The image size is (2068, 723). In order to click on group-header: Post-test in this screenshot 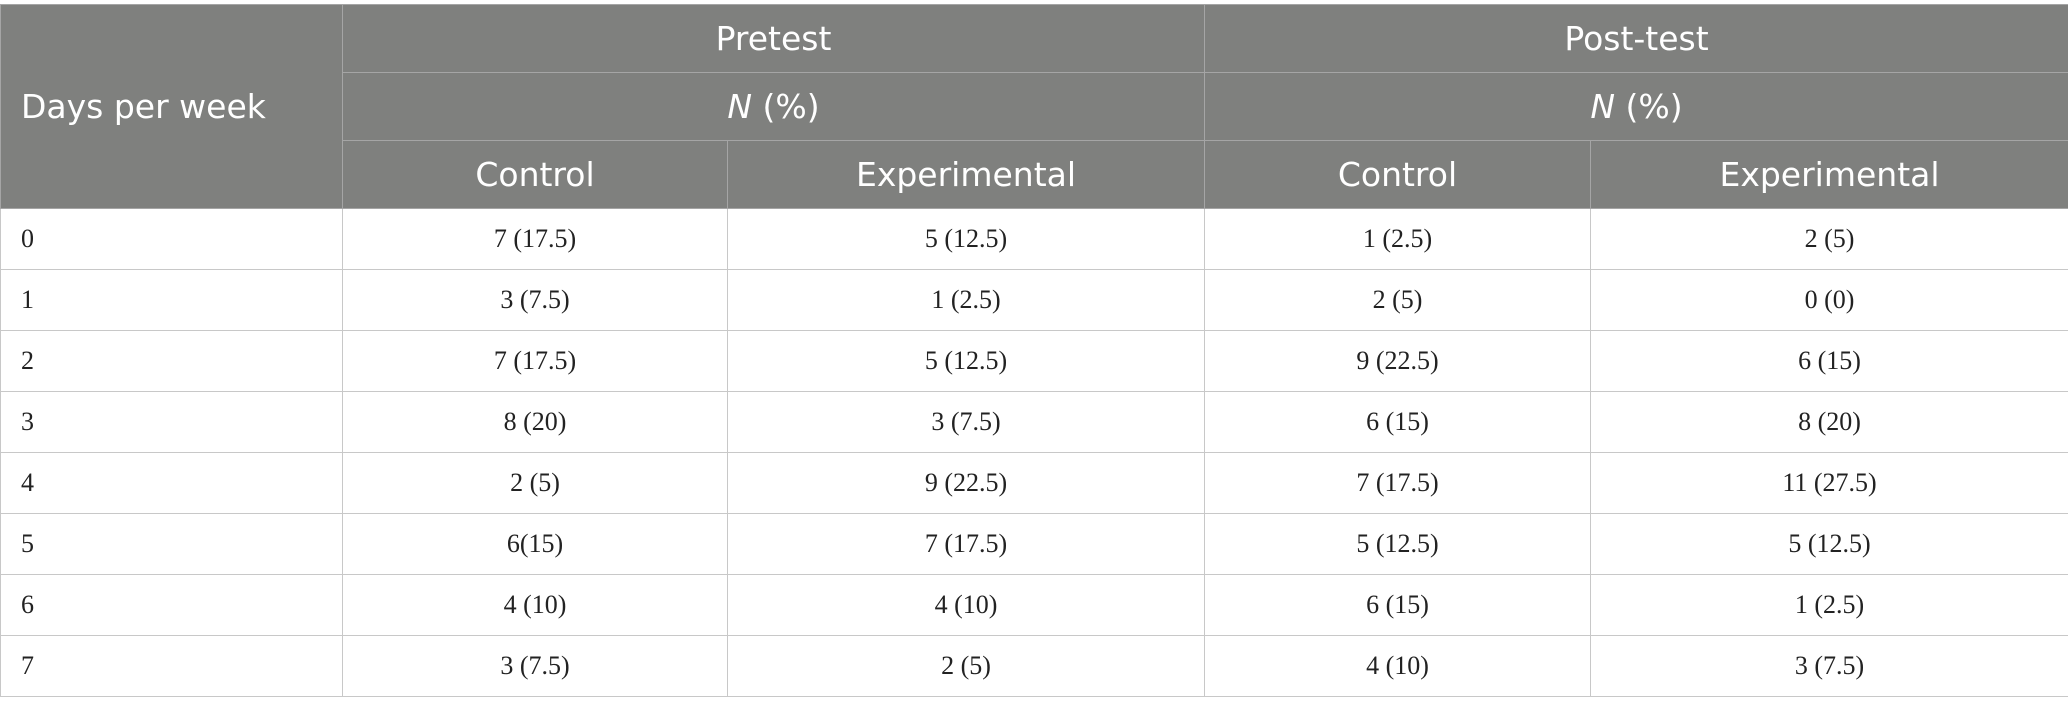, I will do `click(1636, 39)`.